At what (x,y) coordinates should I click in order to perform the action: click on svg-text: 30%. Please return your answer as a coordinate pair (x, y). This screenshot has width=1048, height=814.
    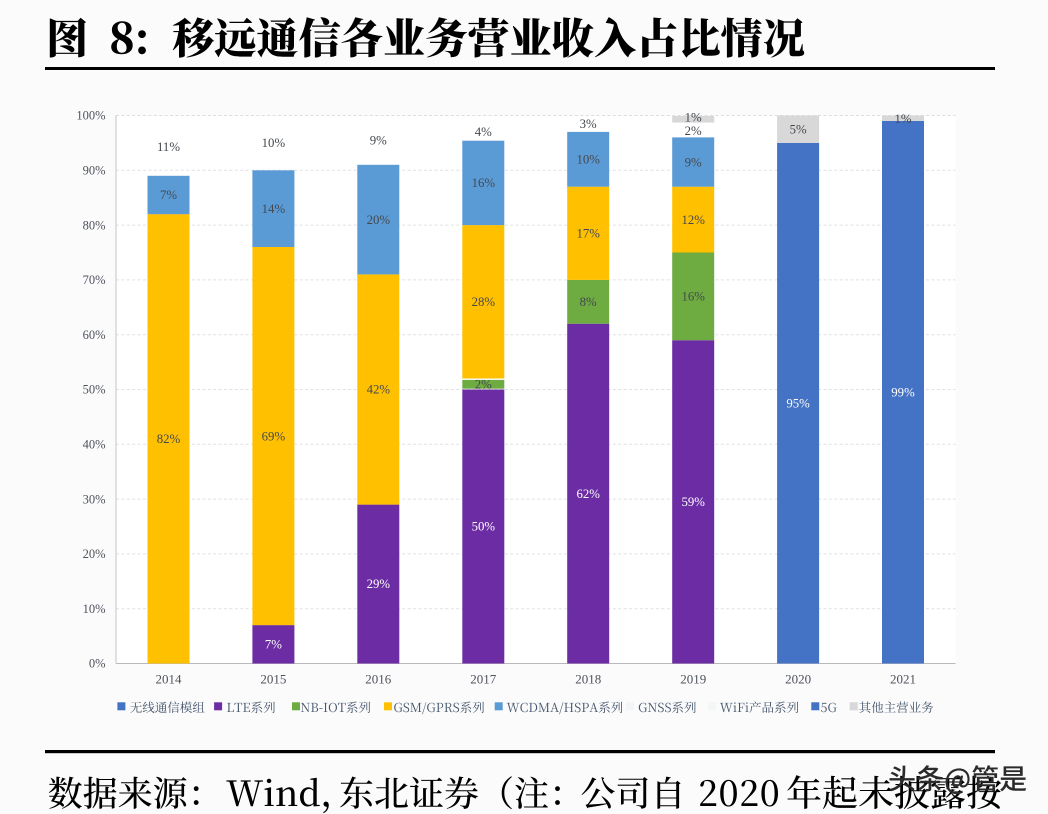
    Looking at the image, I should click on (94, 499).